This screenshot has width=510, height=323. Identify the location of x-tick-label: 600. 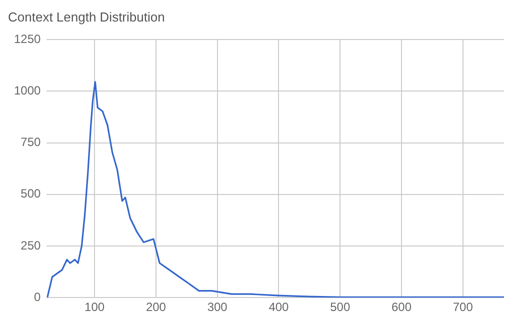
(401, 307).